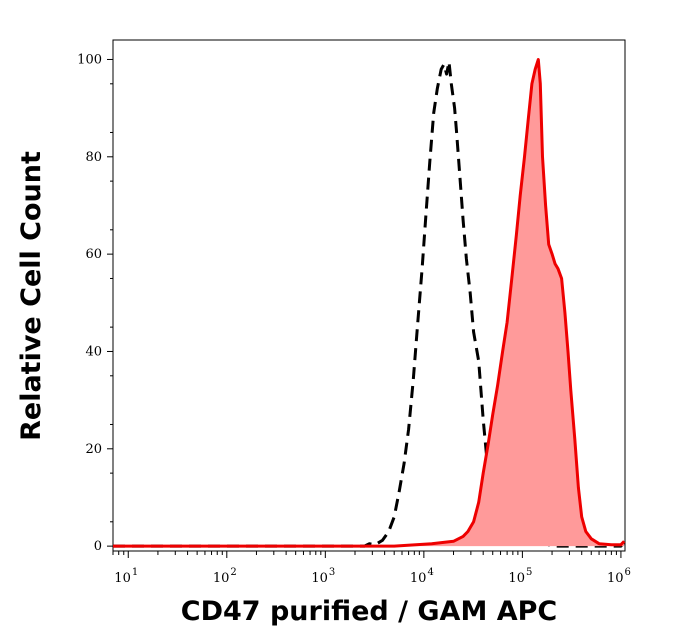  What do you see at coordinates (619, 576) in the screenshot?
I see `x-tick-label: 10⁶` at bounding box center [619, 576].